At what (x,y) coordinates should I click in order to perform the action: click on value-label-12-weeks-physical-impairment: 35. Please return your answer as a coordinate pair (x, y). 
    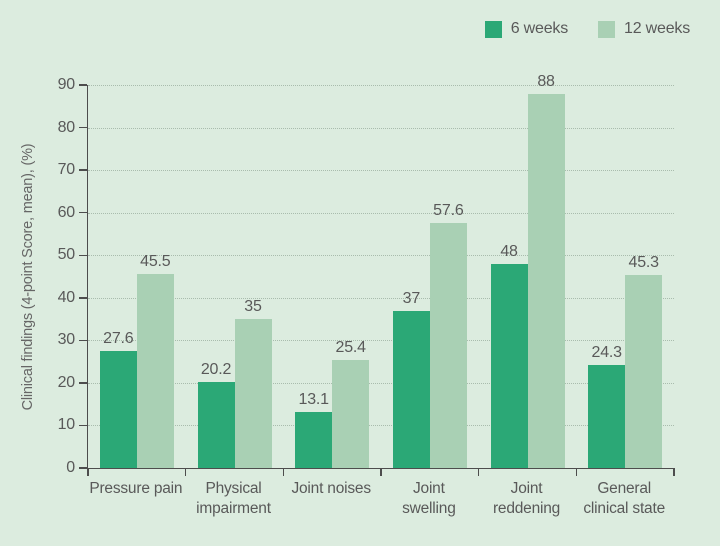
    Looking at the image, I should click on (253, 307).